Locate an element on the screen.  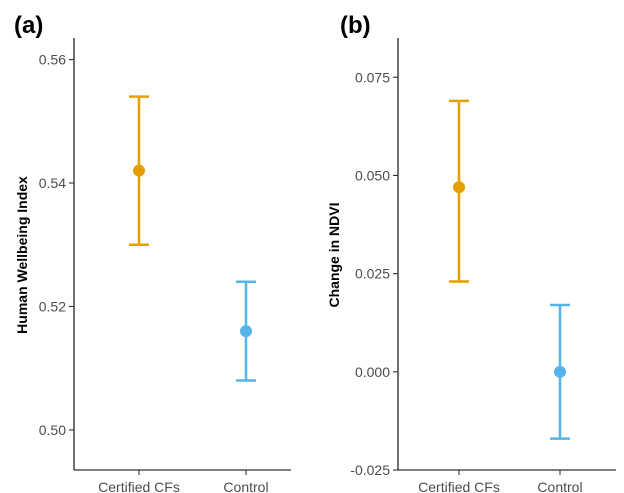
y-tick-label: -0.025 is located at coordinates (370, 470).